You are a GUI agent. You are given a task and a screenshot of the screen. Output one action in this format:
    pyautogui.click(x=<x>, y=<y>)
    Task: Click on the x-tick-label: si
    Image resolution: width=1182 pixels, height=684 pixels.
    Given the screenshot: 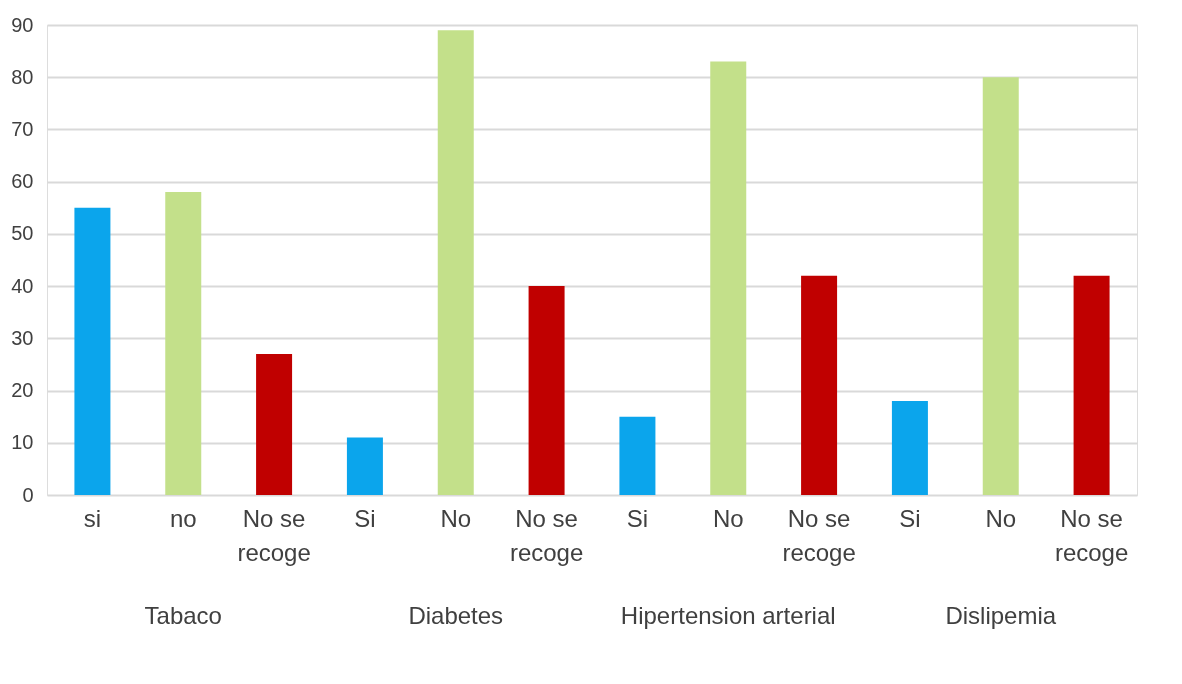 What is the action you would take?
    pyautogui.click(x=92, y=518)
    